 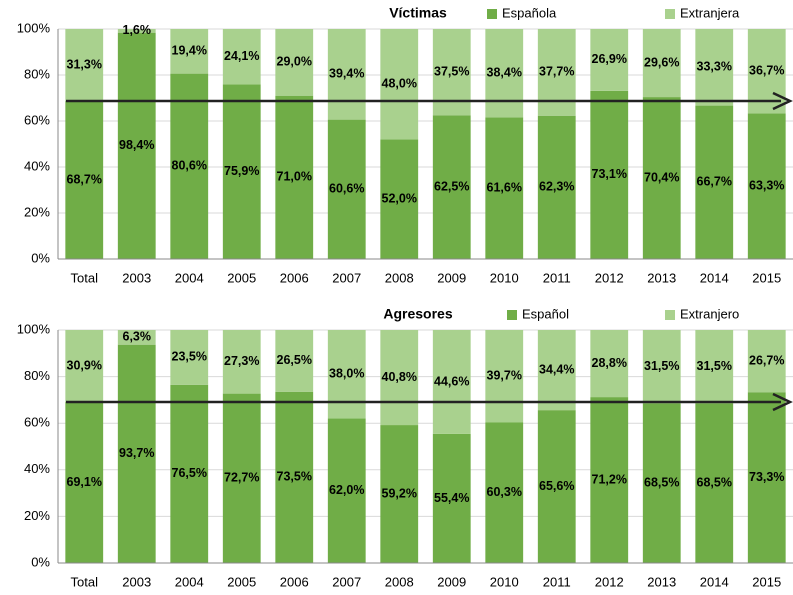 I want to click on data-label: 27,3%, so click(x=241, y=361).